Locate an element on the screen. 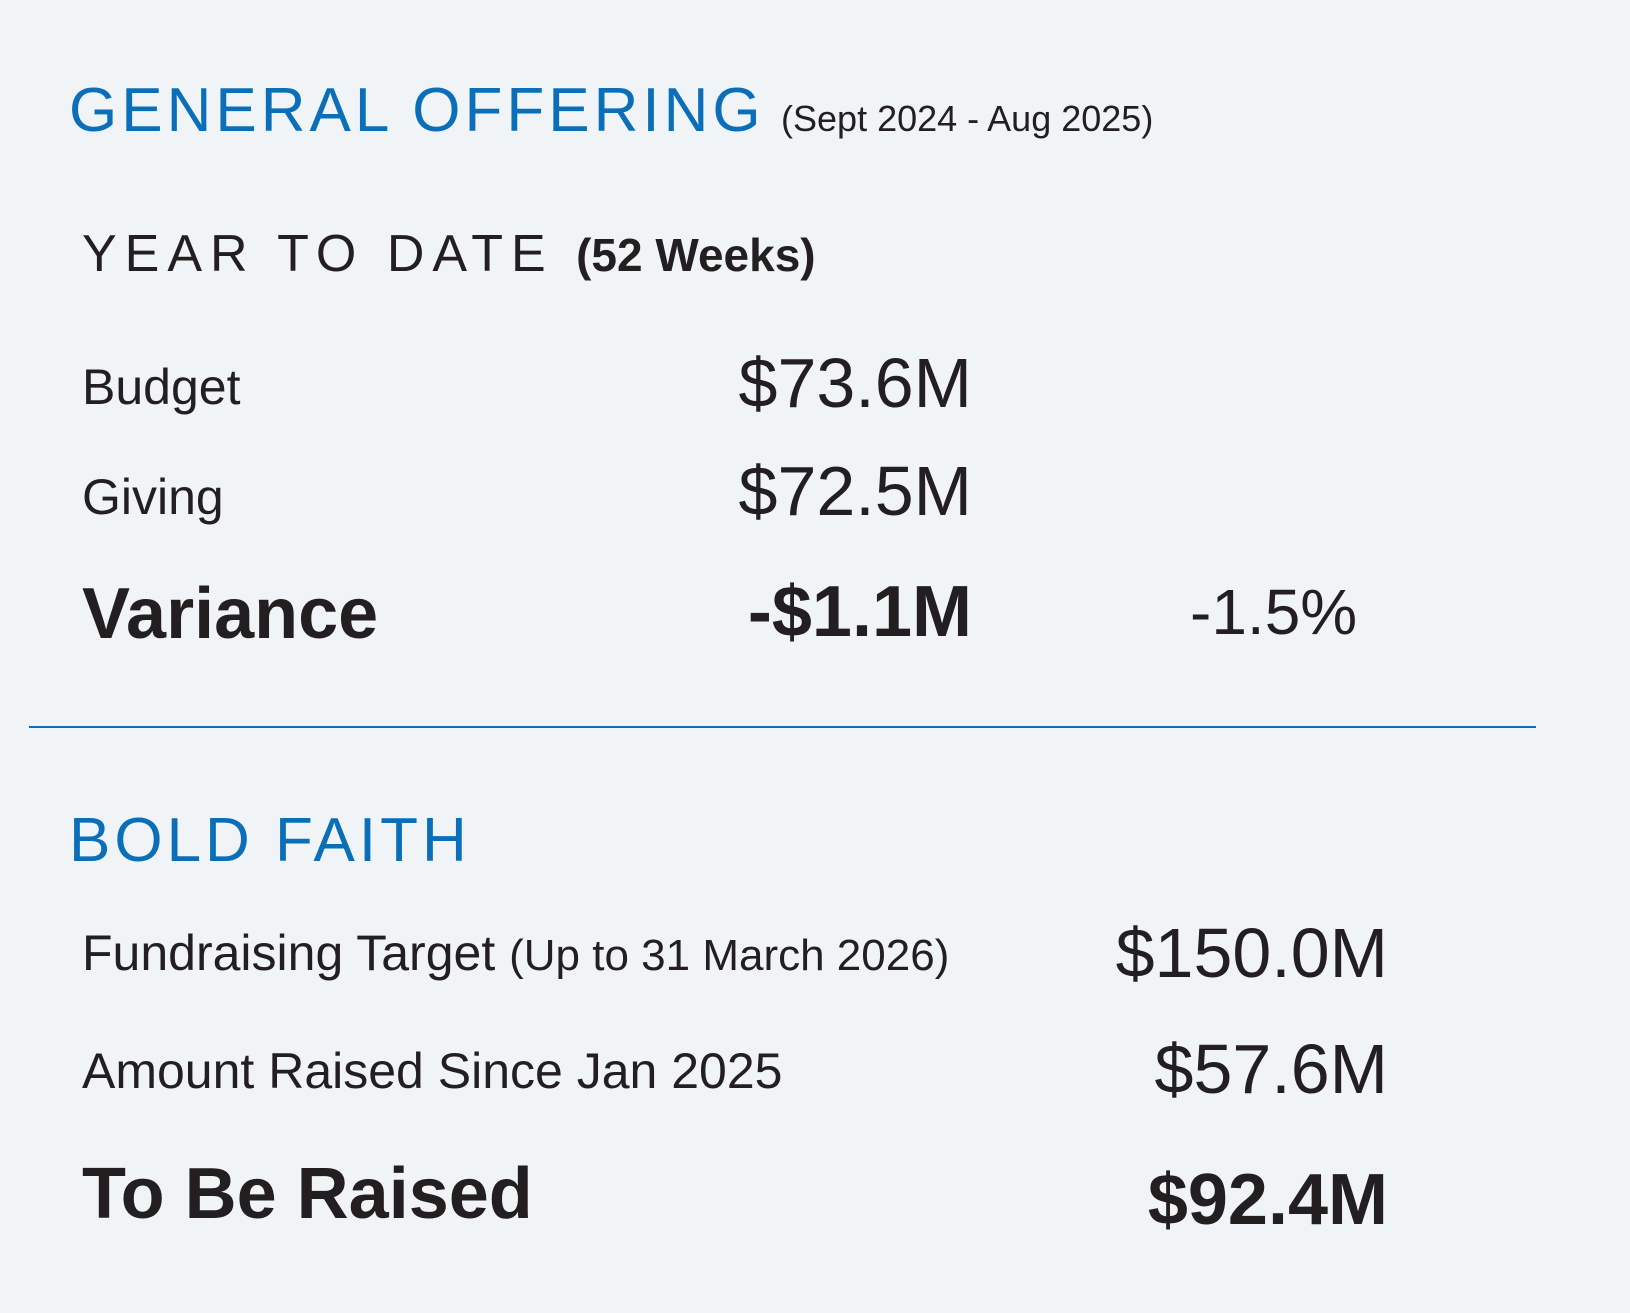 The height and width of the screenshot is (1313, 1630). to-be-raised-value: $92.4M is located at coordinates (1267, 1200).